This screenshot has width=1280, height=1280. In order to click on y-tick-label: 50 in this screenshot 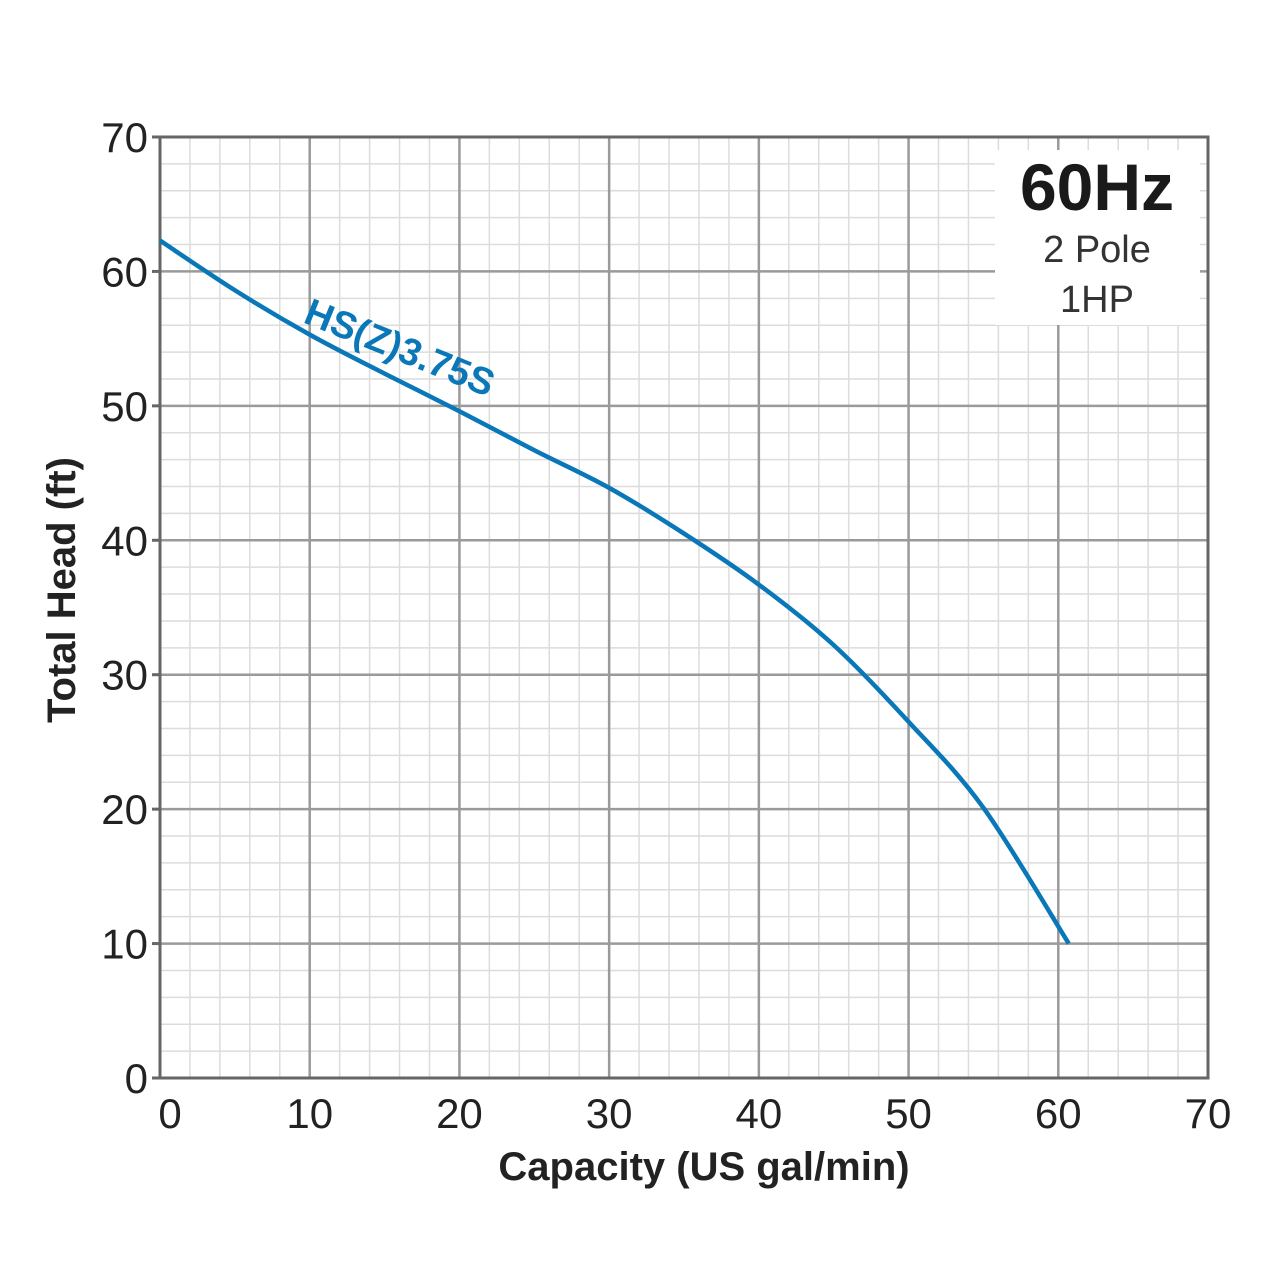, I will do `click(124, 406)`.